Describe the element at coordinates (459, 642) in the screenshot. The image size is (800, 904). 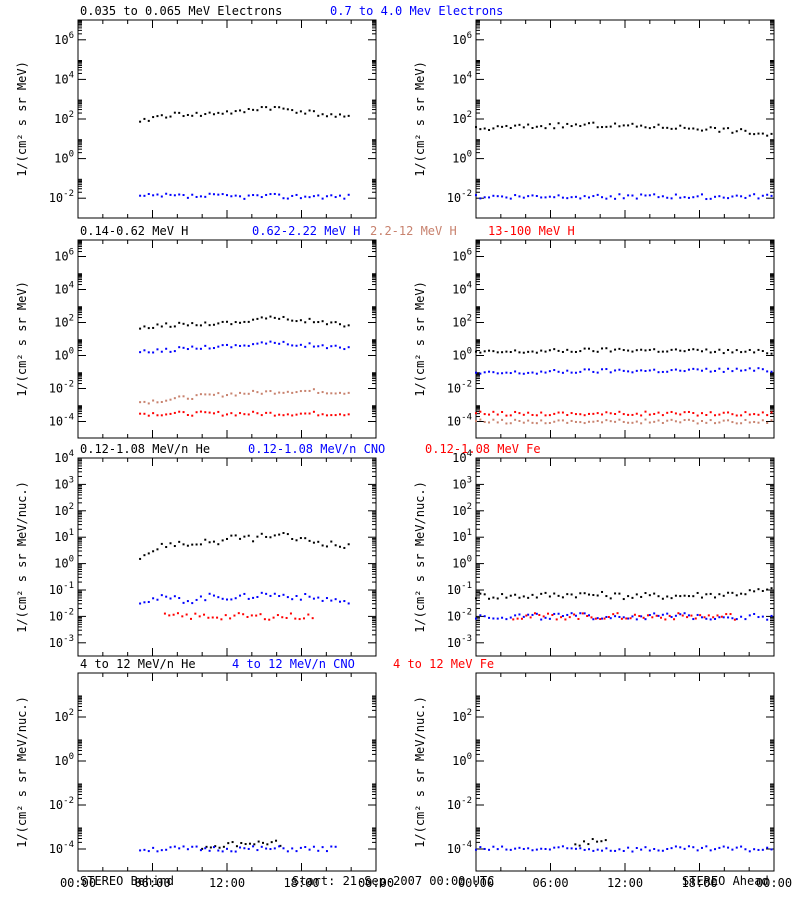
I see `y-tick-label: 10⁻³` at that location.